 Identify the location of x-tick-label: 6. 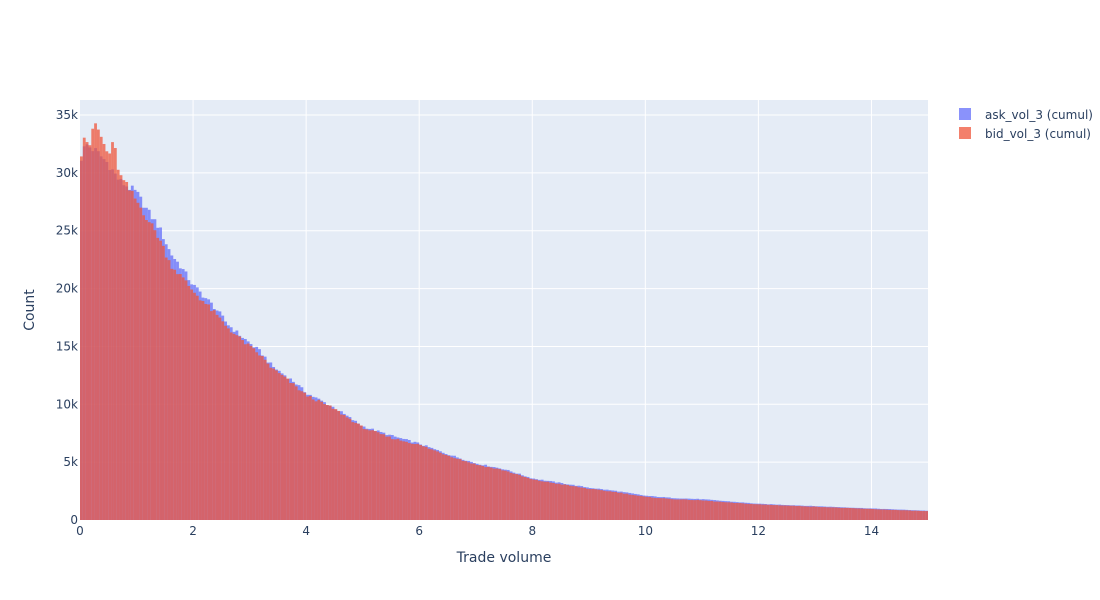
(419, 531).